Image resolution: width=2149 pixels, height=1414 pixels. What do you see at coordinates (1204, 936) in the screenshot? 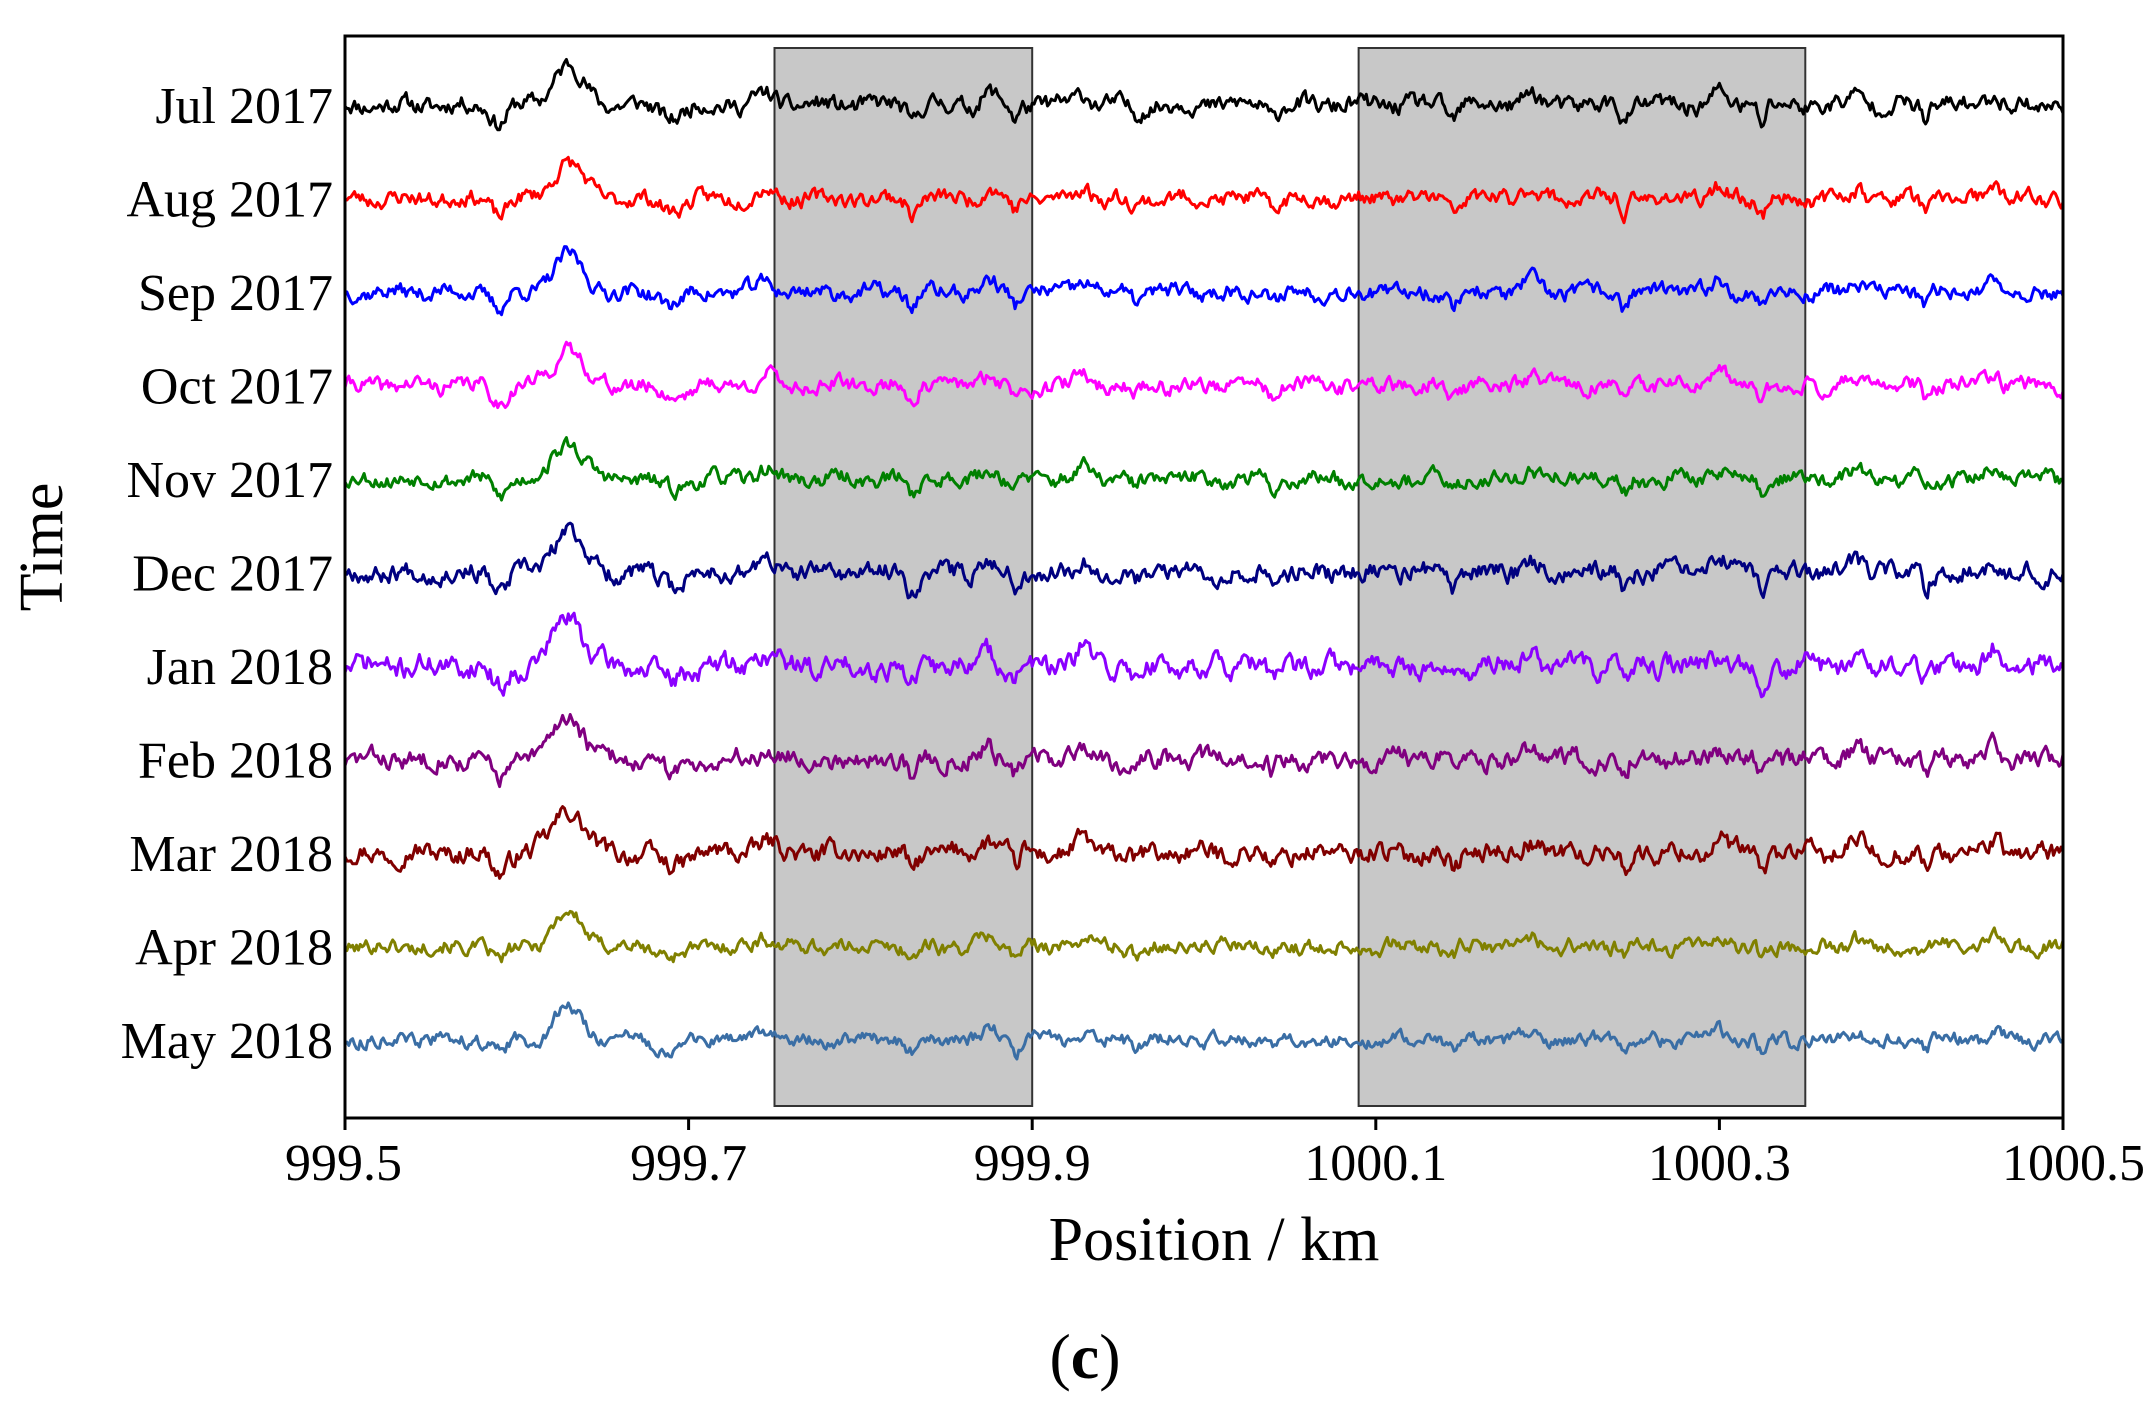
I see `series-line-apr-2018` at bounding box center [1204, 936].